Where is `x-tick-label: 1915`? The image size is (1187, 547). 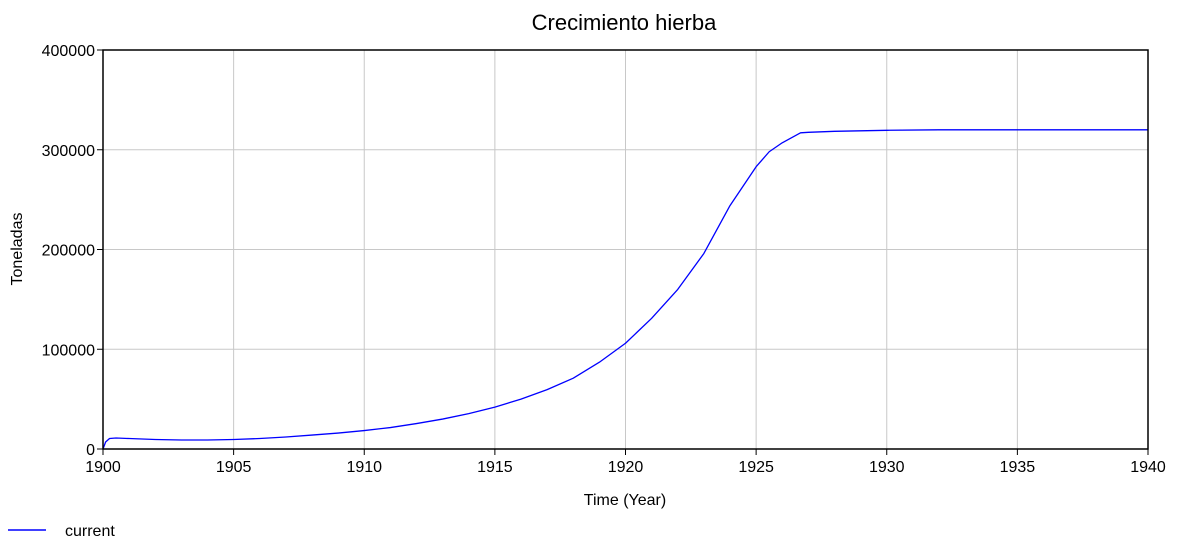
x-tick-label: 1915 is located at coordinates (495, 467).